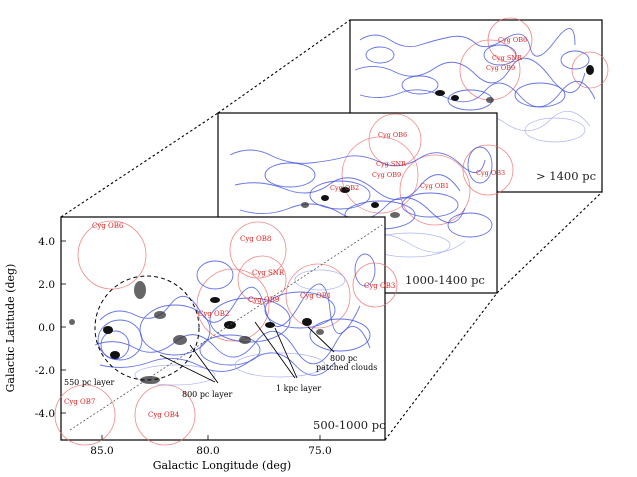 The width and height of the screenshot is (637, 477). I want to click on ytick-label: 0.0, so click(46, 328).